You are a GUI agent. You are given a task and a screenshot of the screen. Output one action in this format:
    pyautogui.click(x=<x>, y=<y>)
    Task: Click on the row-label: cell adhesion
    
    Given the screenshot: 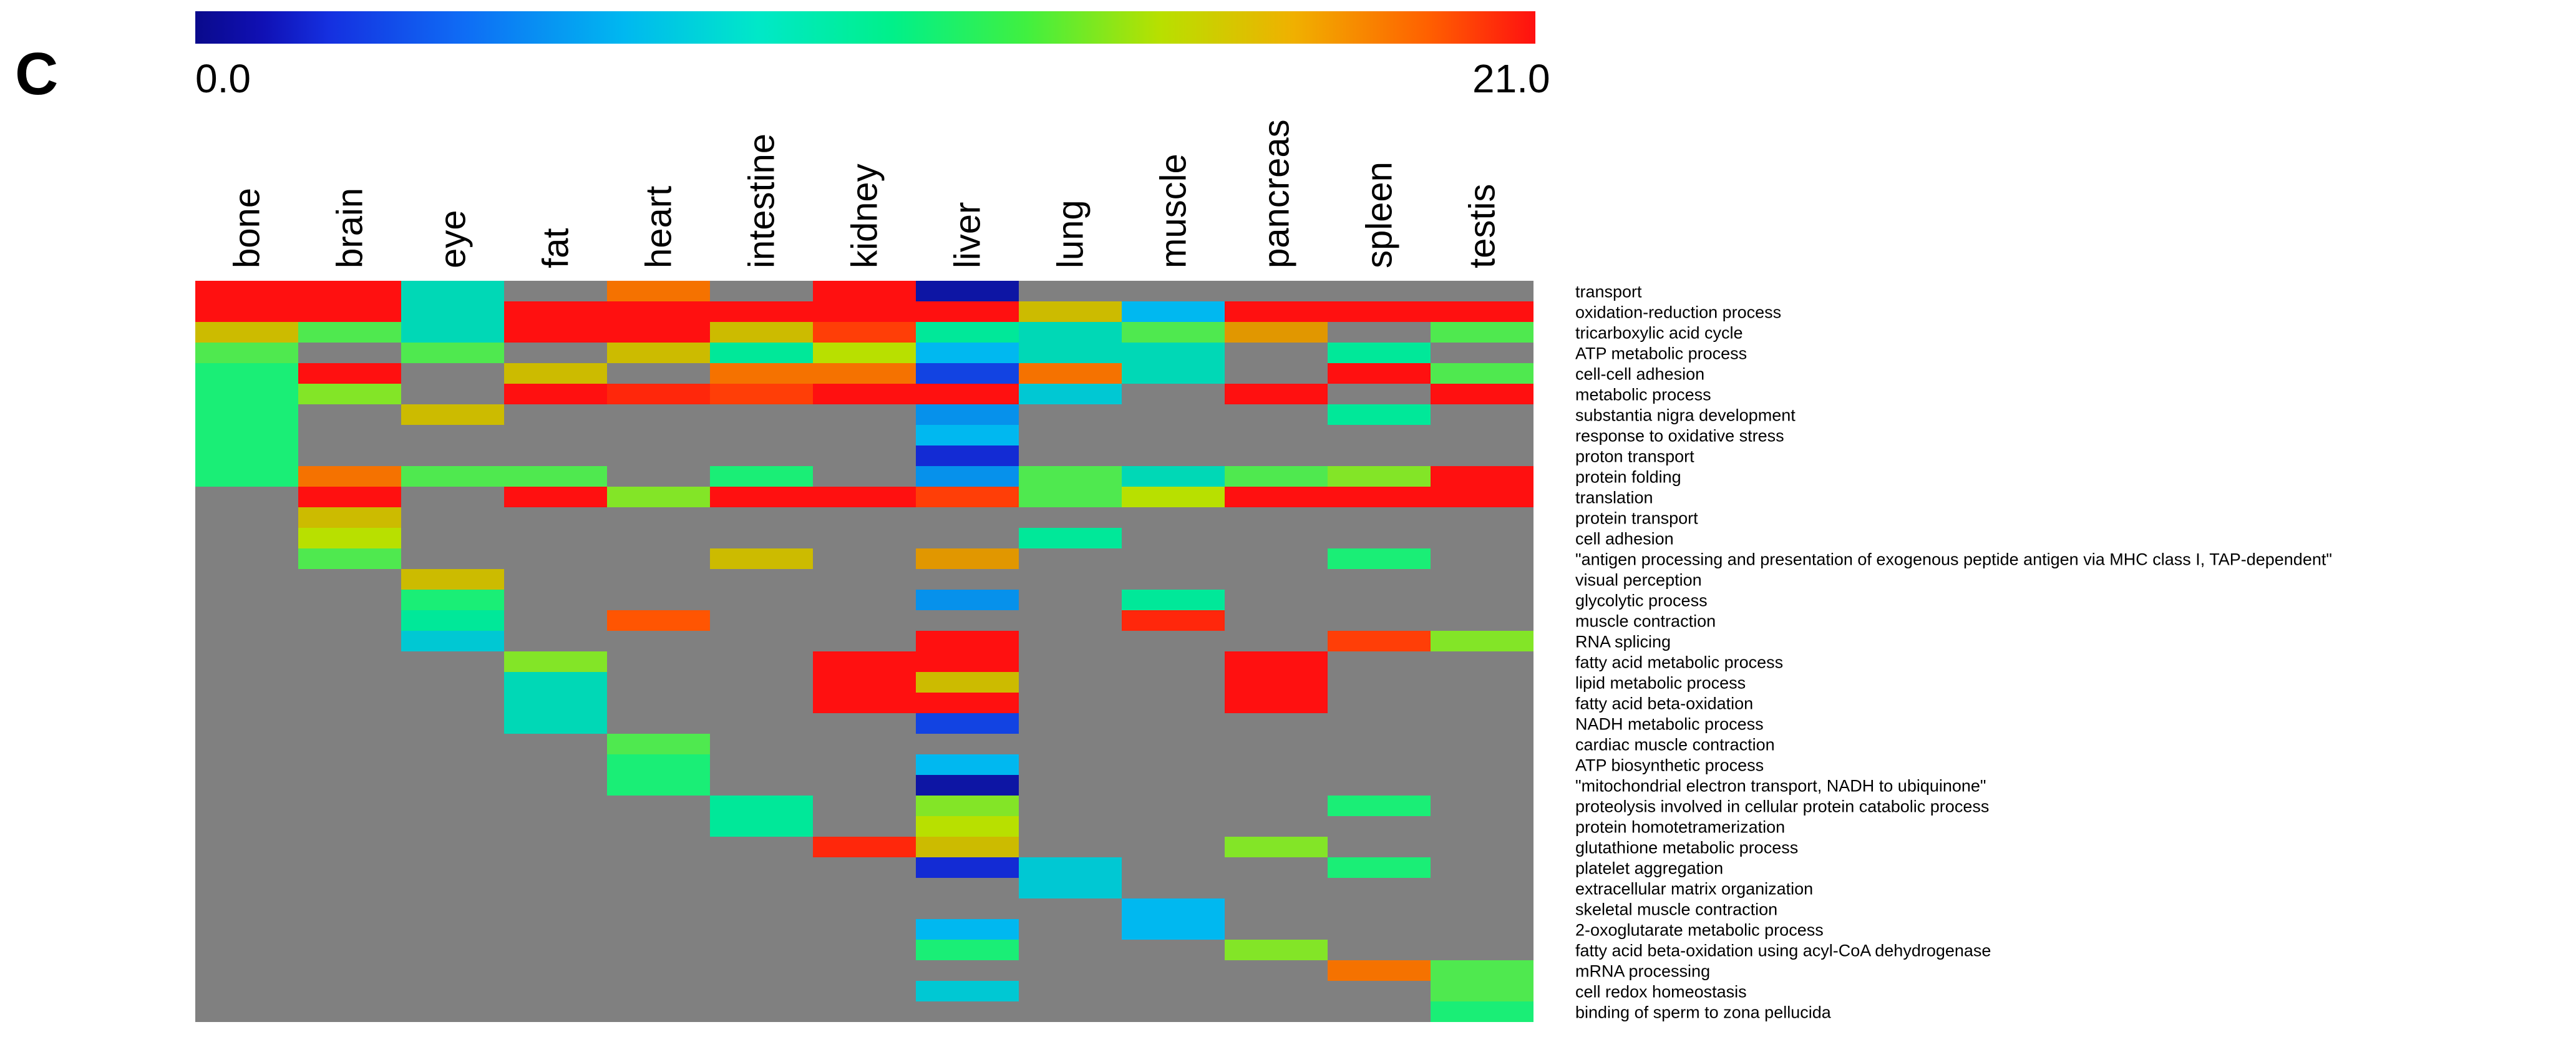 What is the action you would take?
    pyautogui.click(x=1624, y=539)
    